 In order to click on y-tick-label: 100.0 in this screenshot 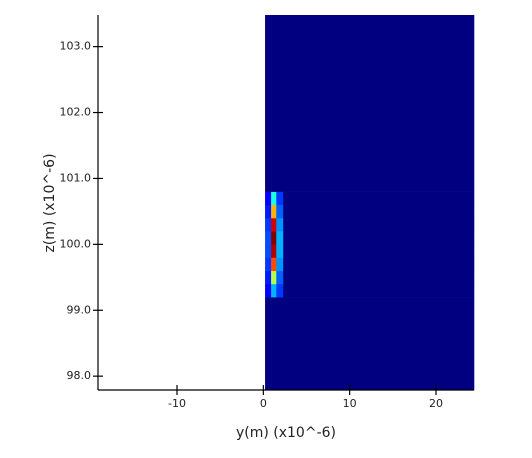, I will do `click(76, 243)`.